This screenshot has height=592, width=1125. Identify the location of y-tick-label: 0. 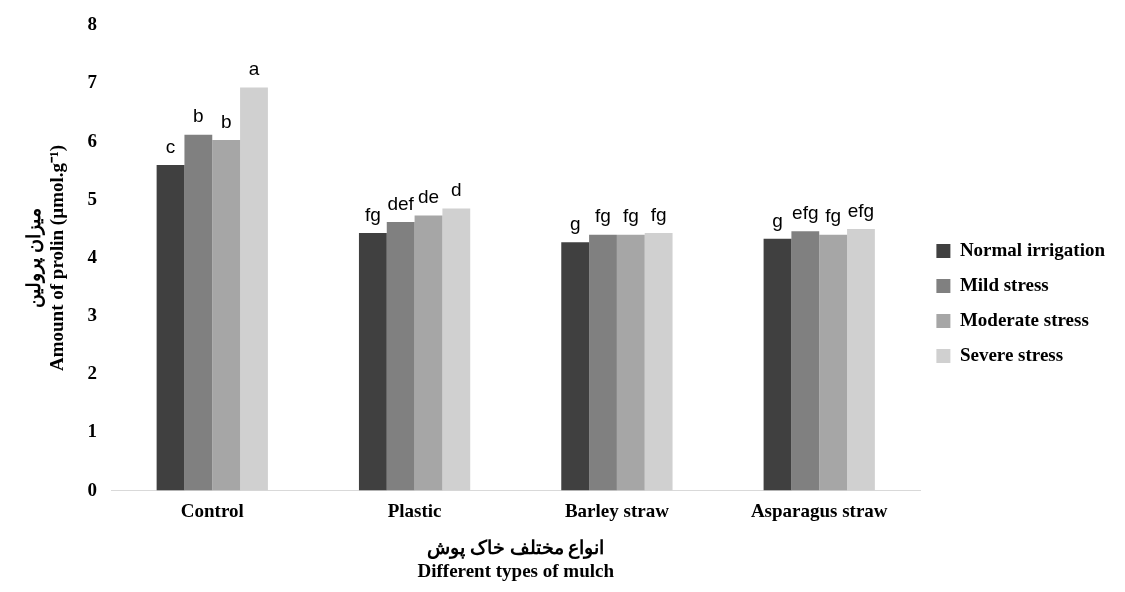
(92, 489).